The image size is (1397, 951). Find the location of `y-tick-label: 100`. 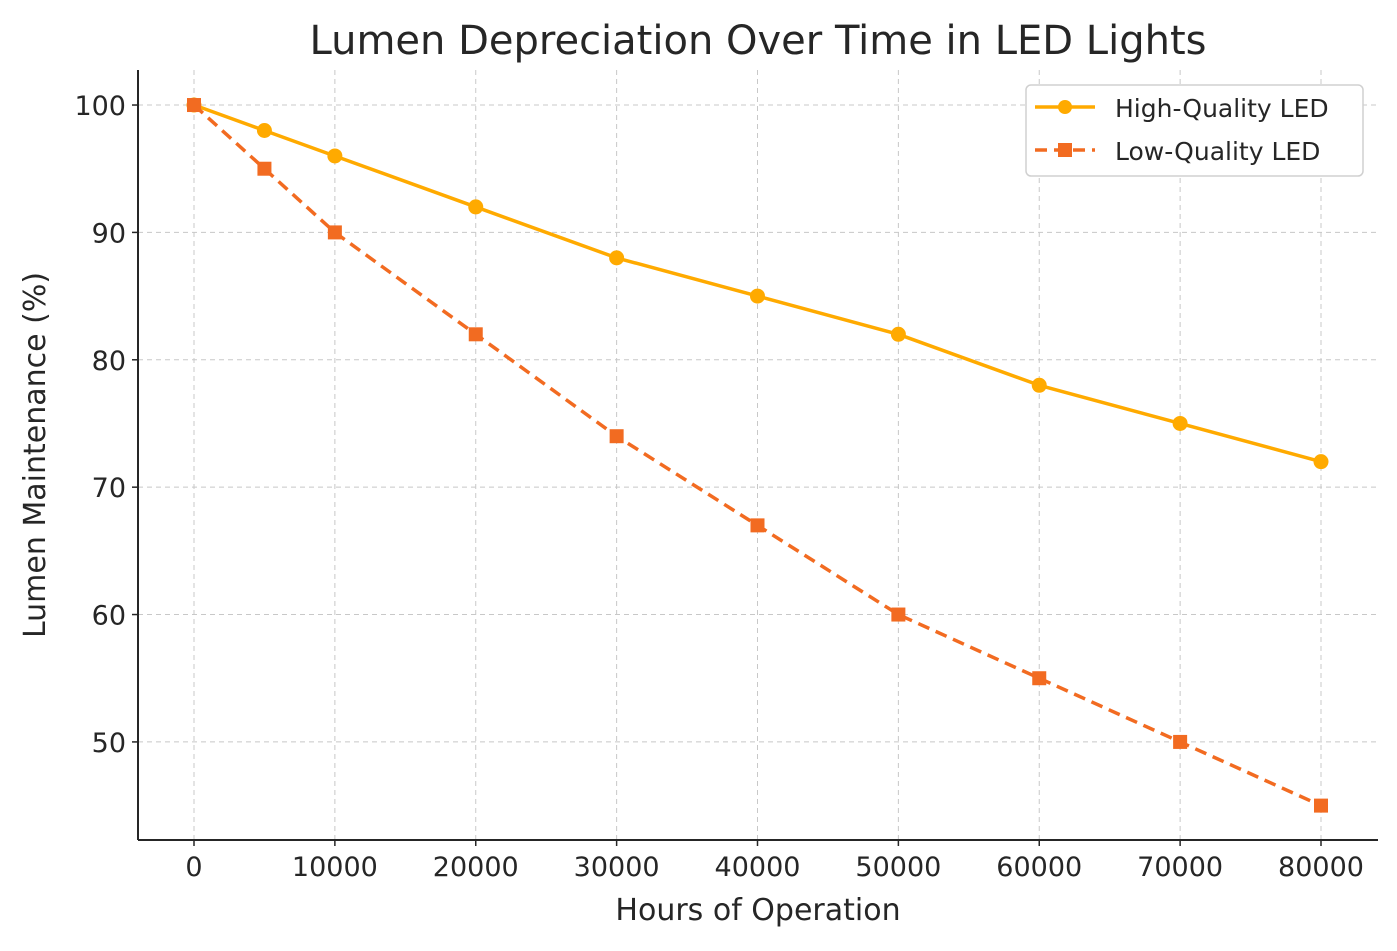

y-tick-label: 100 is located at coordinates (100, 106).